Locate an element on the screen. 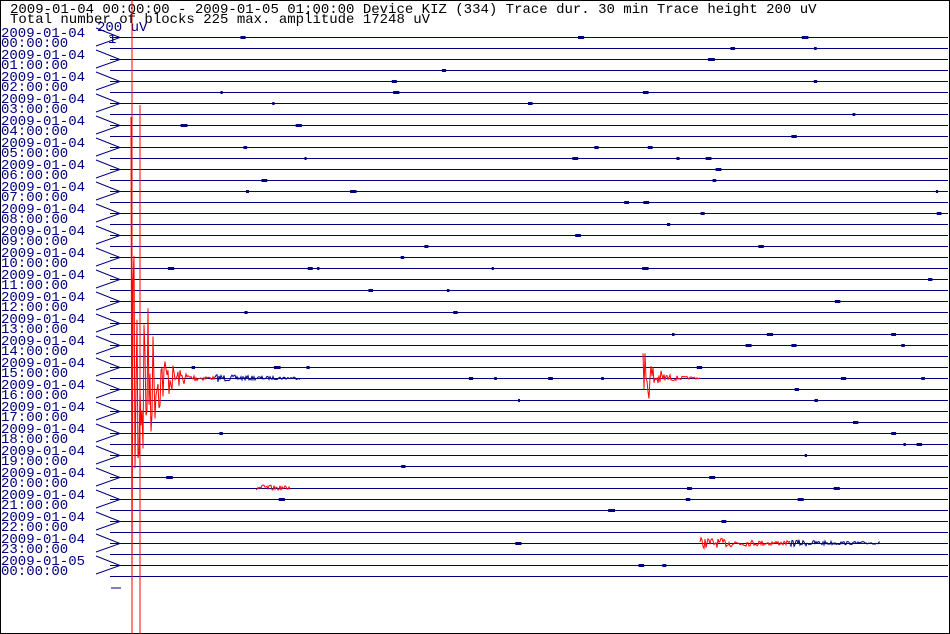 The height and width of the screenshot is (634, 950). row-time: 18:00:00 is located at coordinates (34, 440).